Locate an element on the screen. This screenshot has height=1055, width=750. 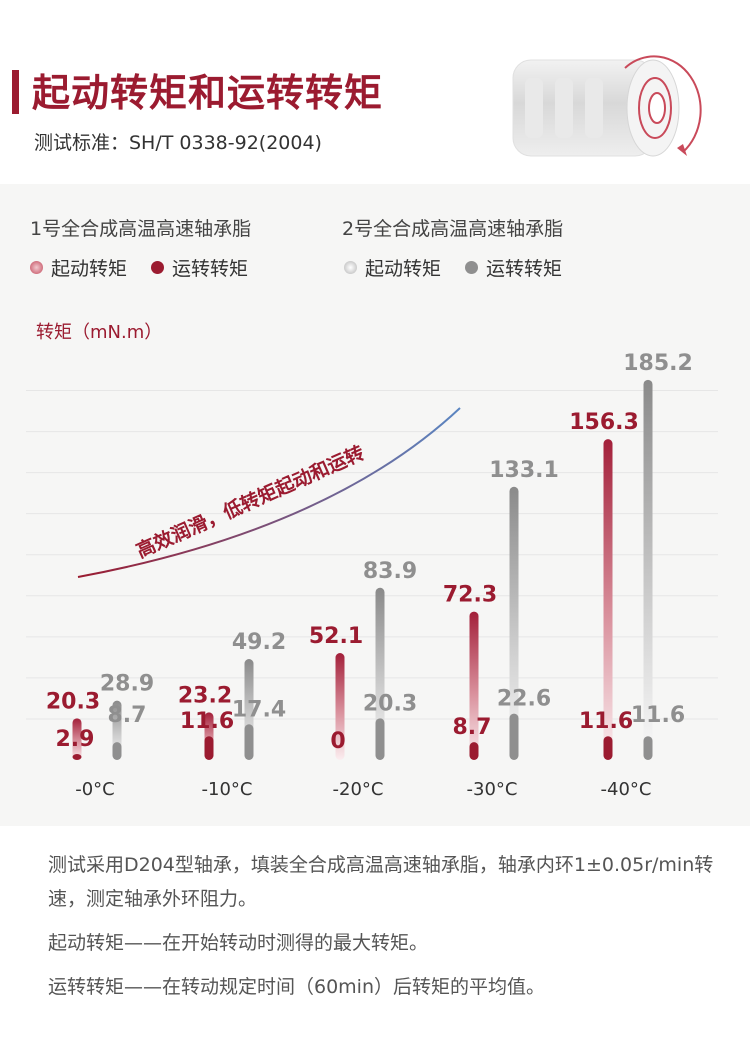
data-label-start-1: 20.3 is located at coordinates (73, 701).